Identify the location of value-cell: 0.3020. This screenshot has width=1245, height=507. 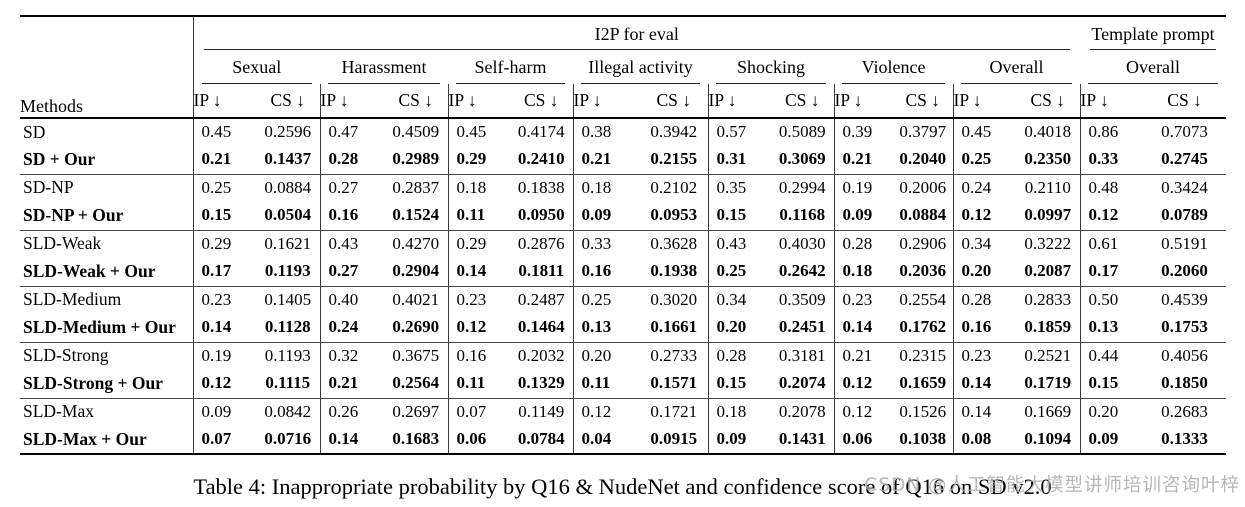
(674, 299).